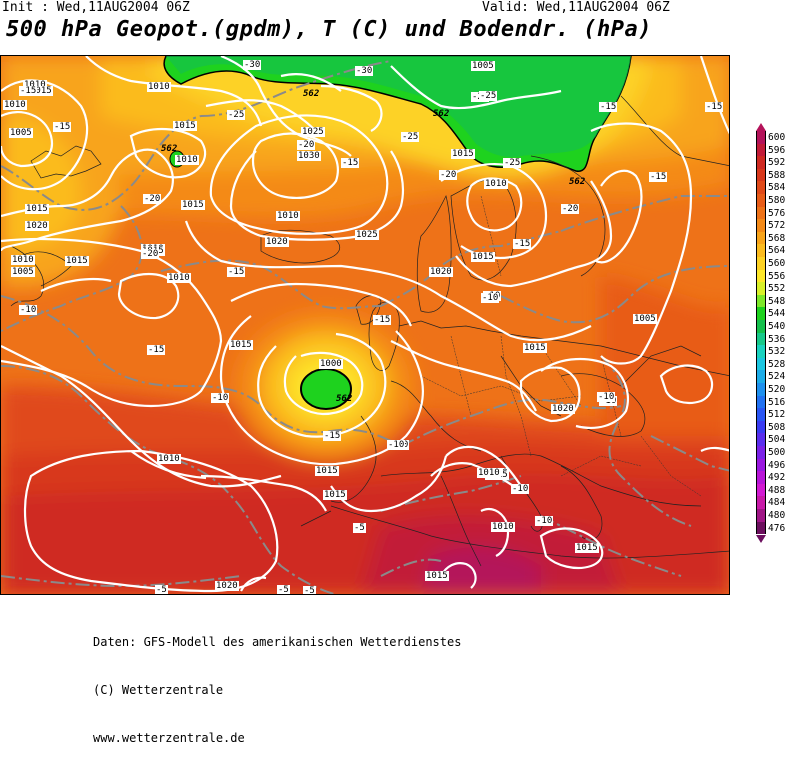 The height and width of the screenshot is (762, 790). I want to click on isotherm-label: -30, so click(364, 71).